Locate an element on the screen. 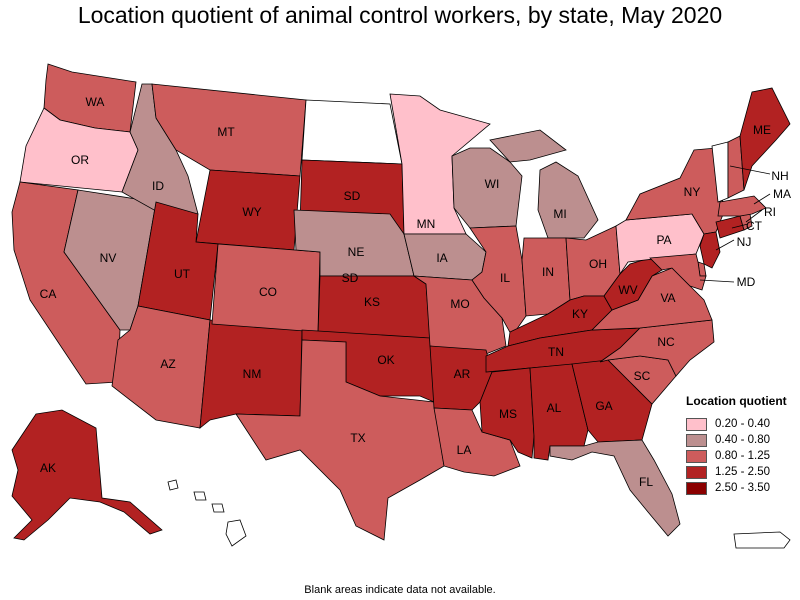 The height and width of the screenshot is (600, 800). legend-item: 2.50 - 3.50 is located at coordinates (736, 488).